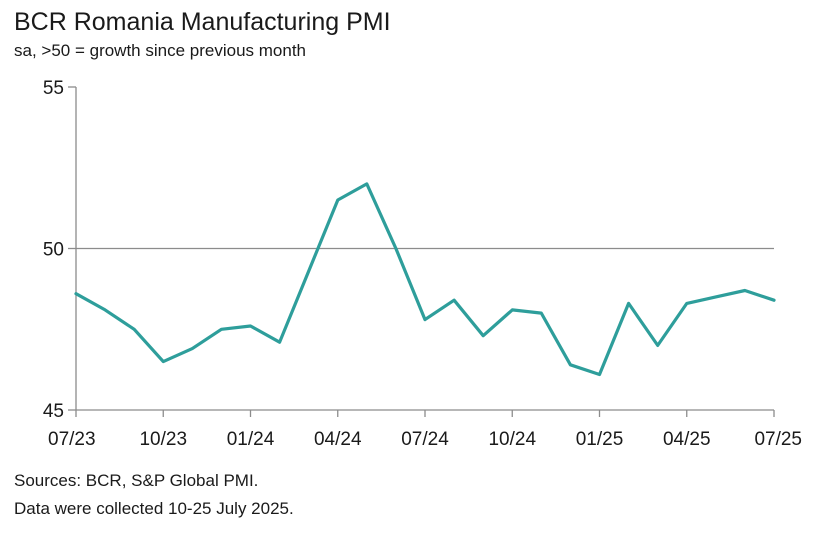 The image size is (833, 540). I want to click on y-tick-labels: 45 50 55, so click(59, 250).